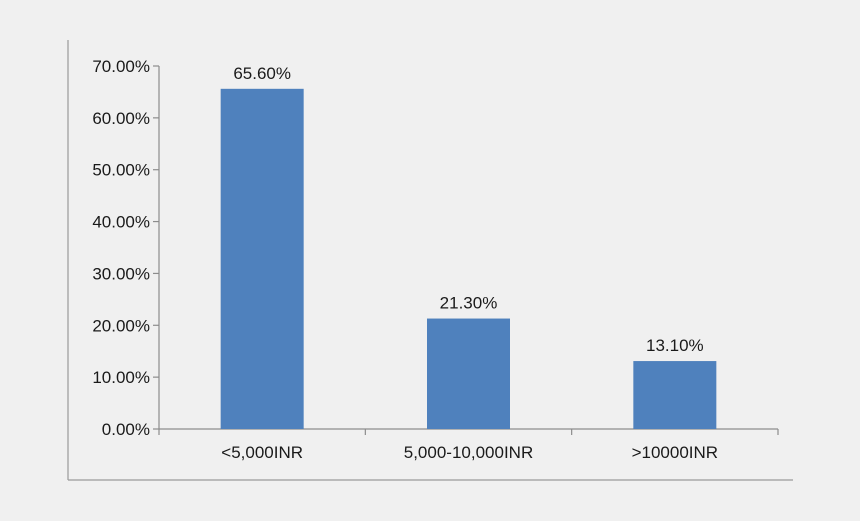  I want to click on bar-data-label: 21.30%, so click(469, 303).